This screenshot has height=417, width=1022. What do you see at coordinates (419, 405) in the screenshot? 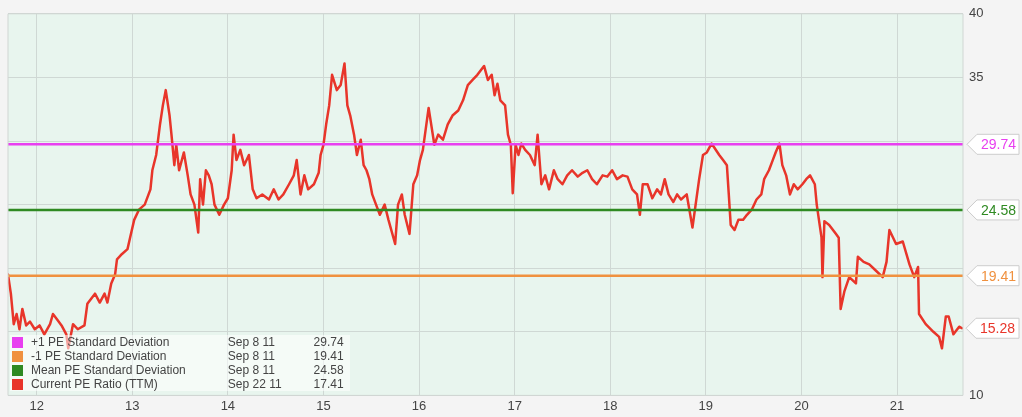
I see `x-tick-label: 16` at bounding box center [419, 405].